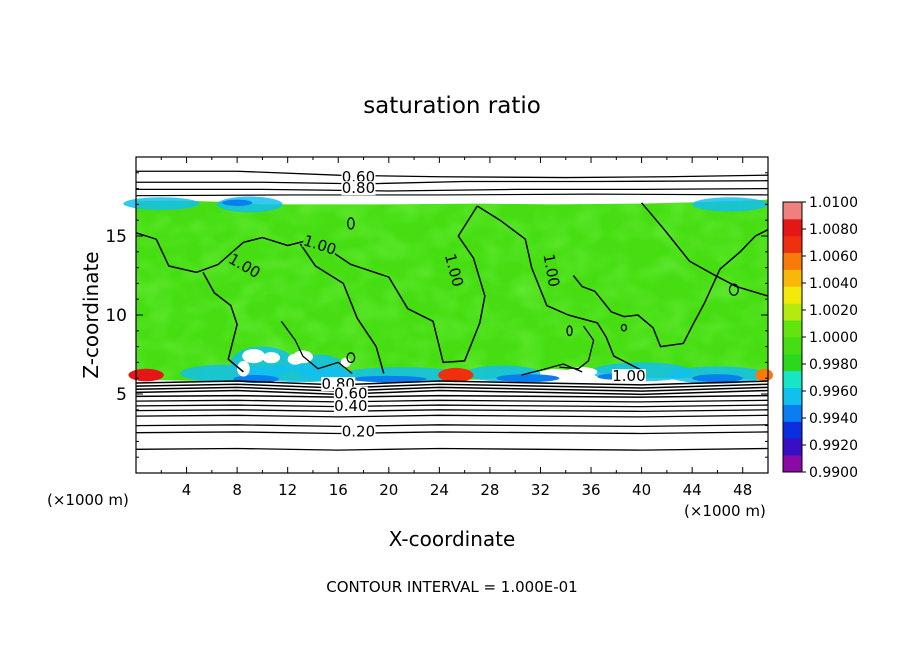  Describe the element at coordinates (388, 490) in the screenshot. I see `x-tick-label: 20` at that location.